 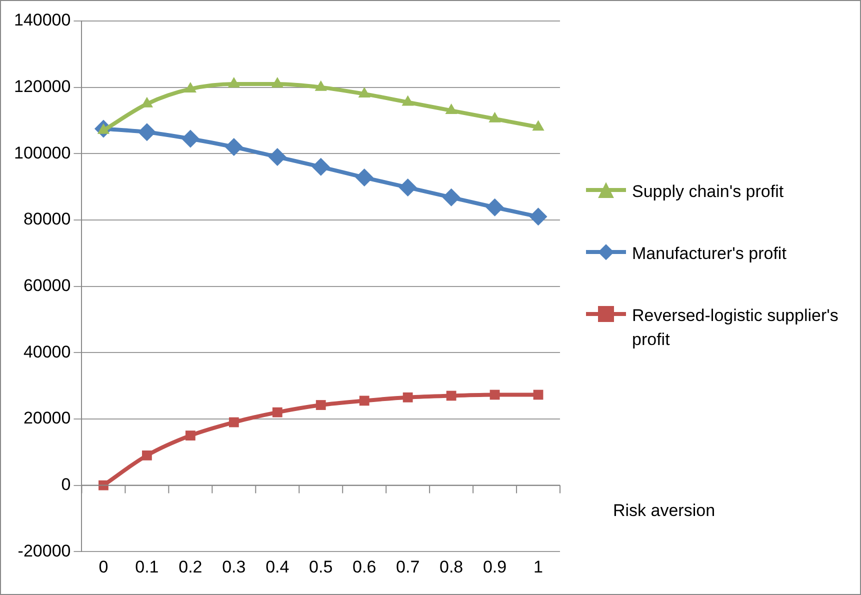 What do you see at coordinates (47, 285) in the screenshot?
I see `y-tick-label: 60000` at bounding box center [47, 285].